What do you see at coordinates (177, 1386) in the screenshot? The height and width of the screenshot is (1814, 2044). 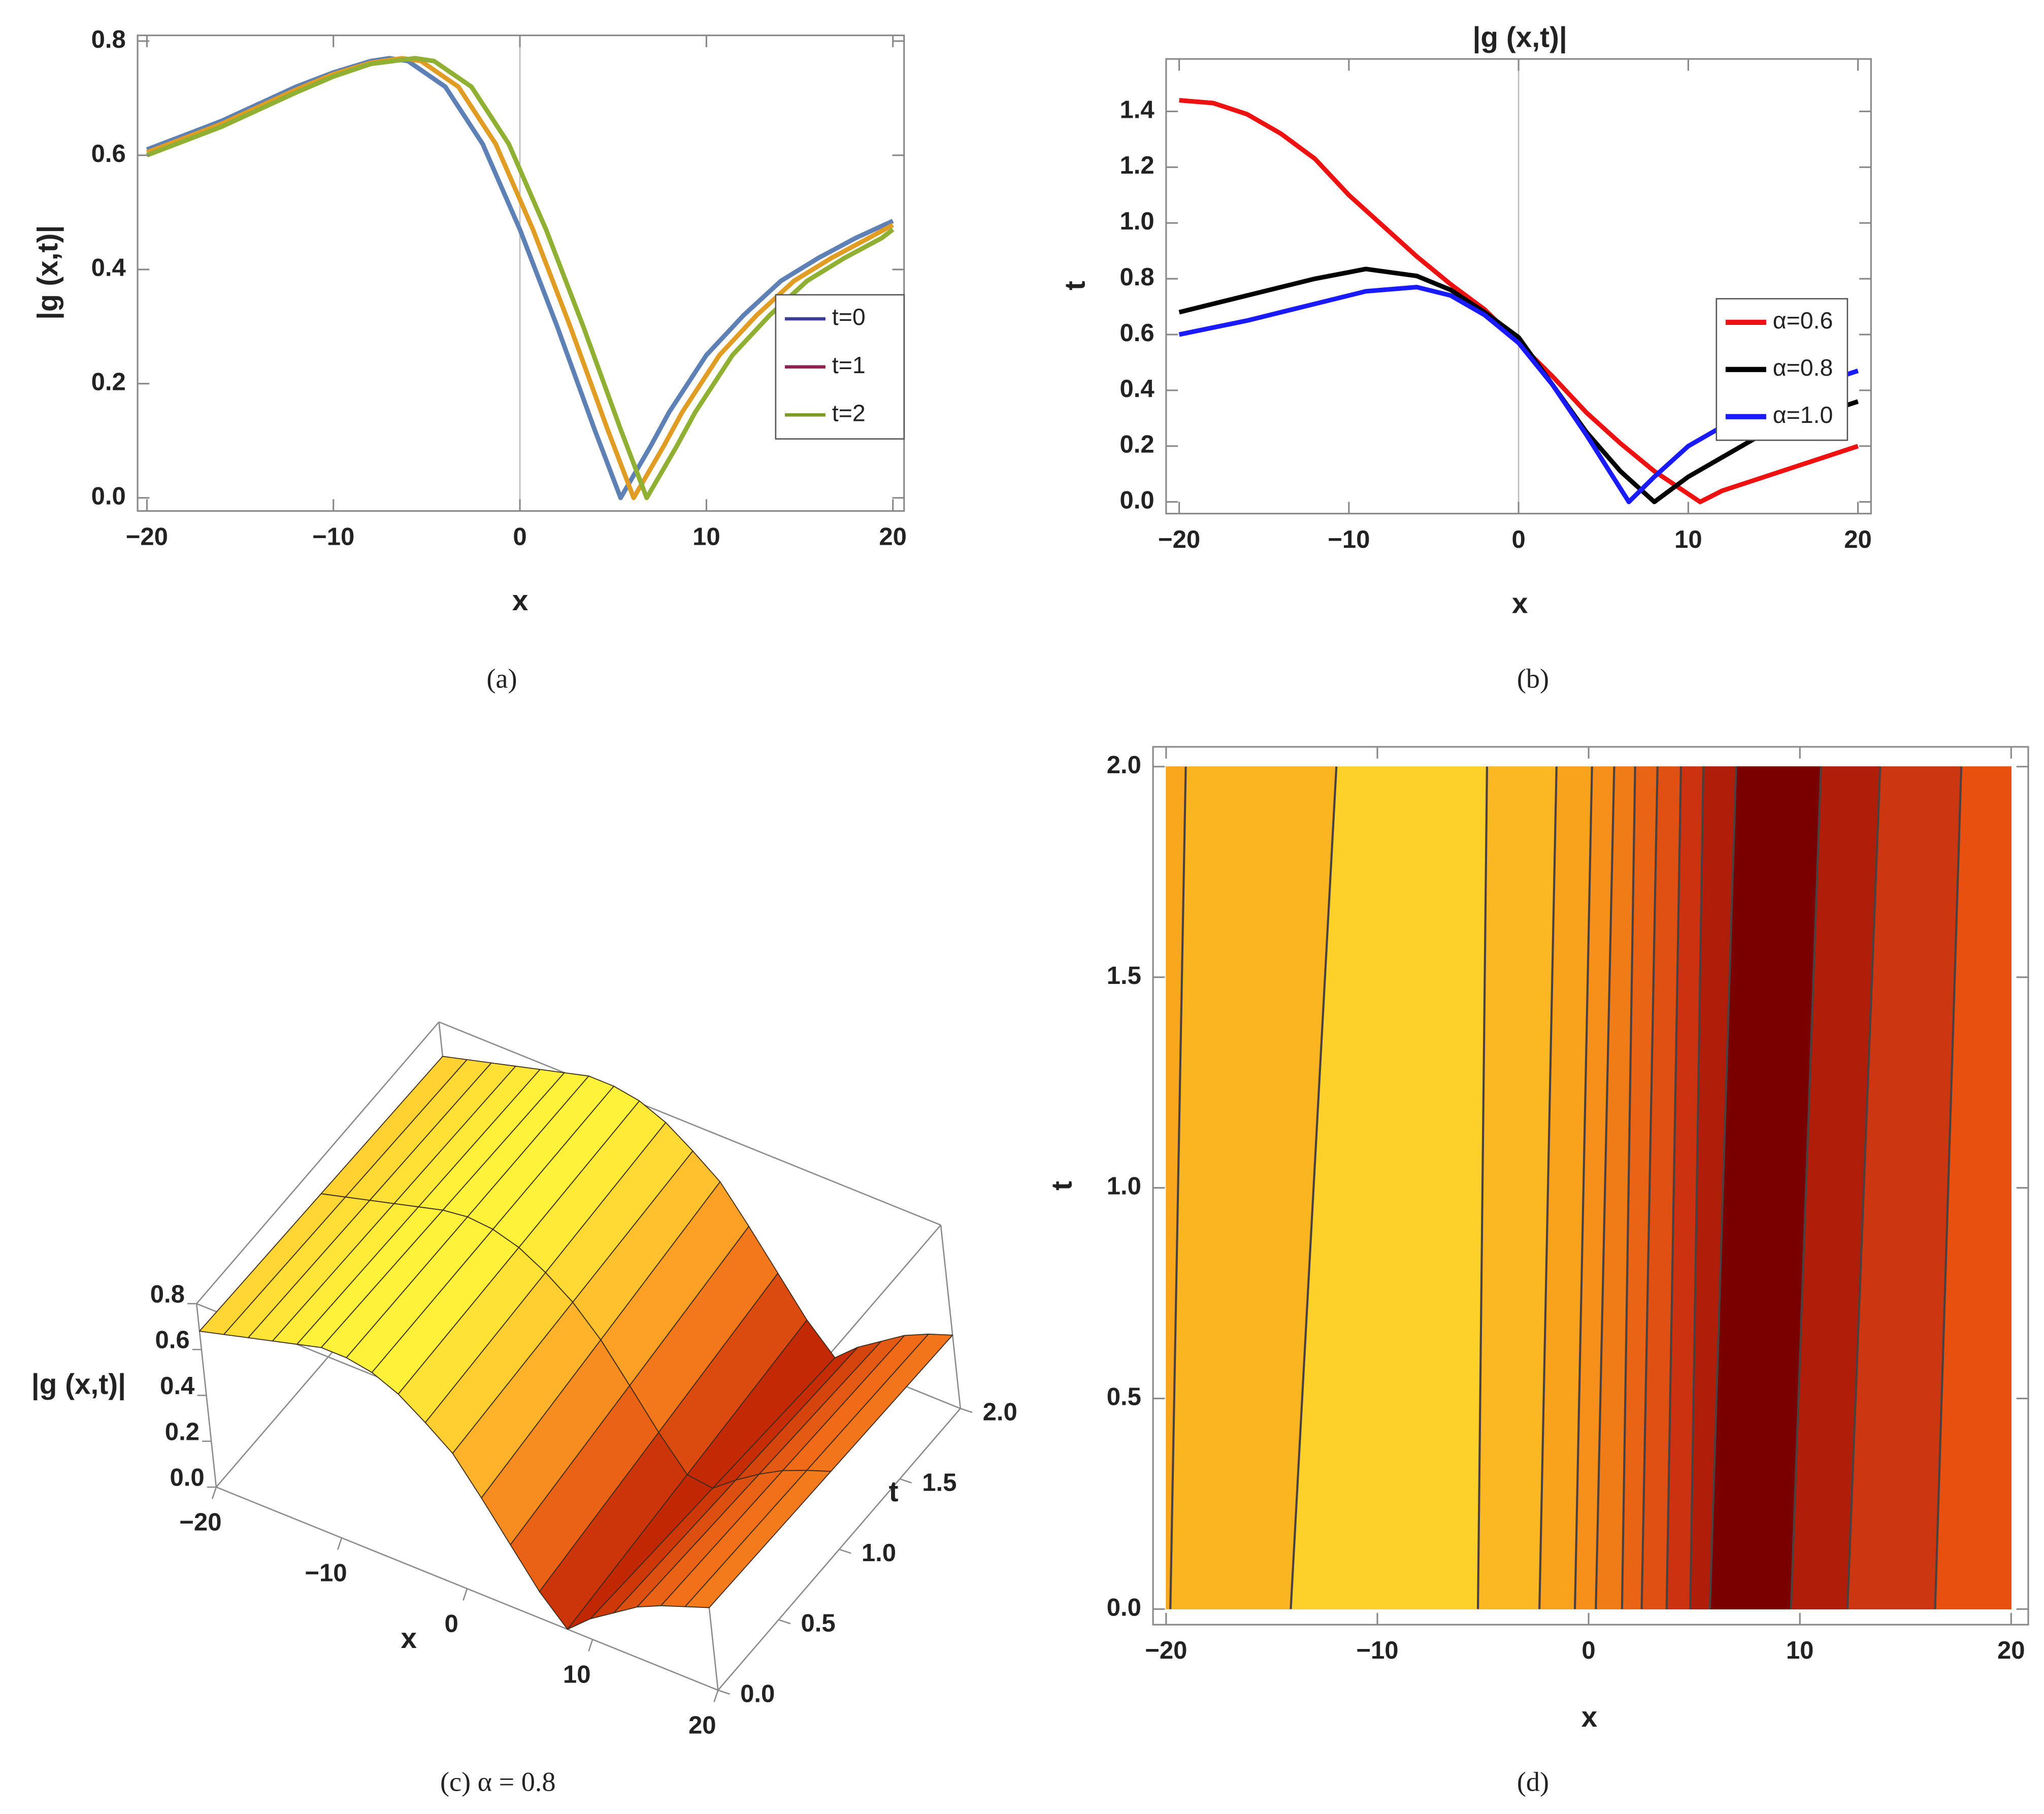 I see `z-tick-label: 0.4` at bounding box center [177, 1386].